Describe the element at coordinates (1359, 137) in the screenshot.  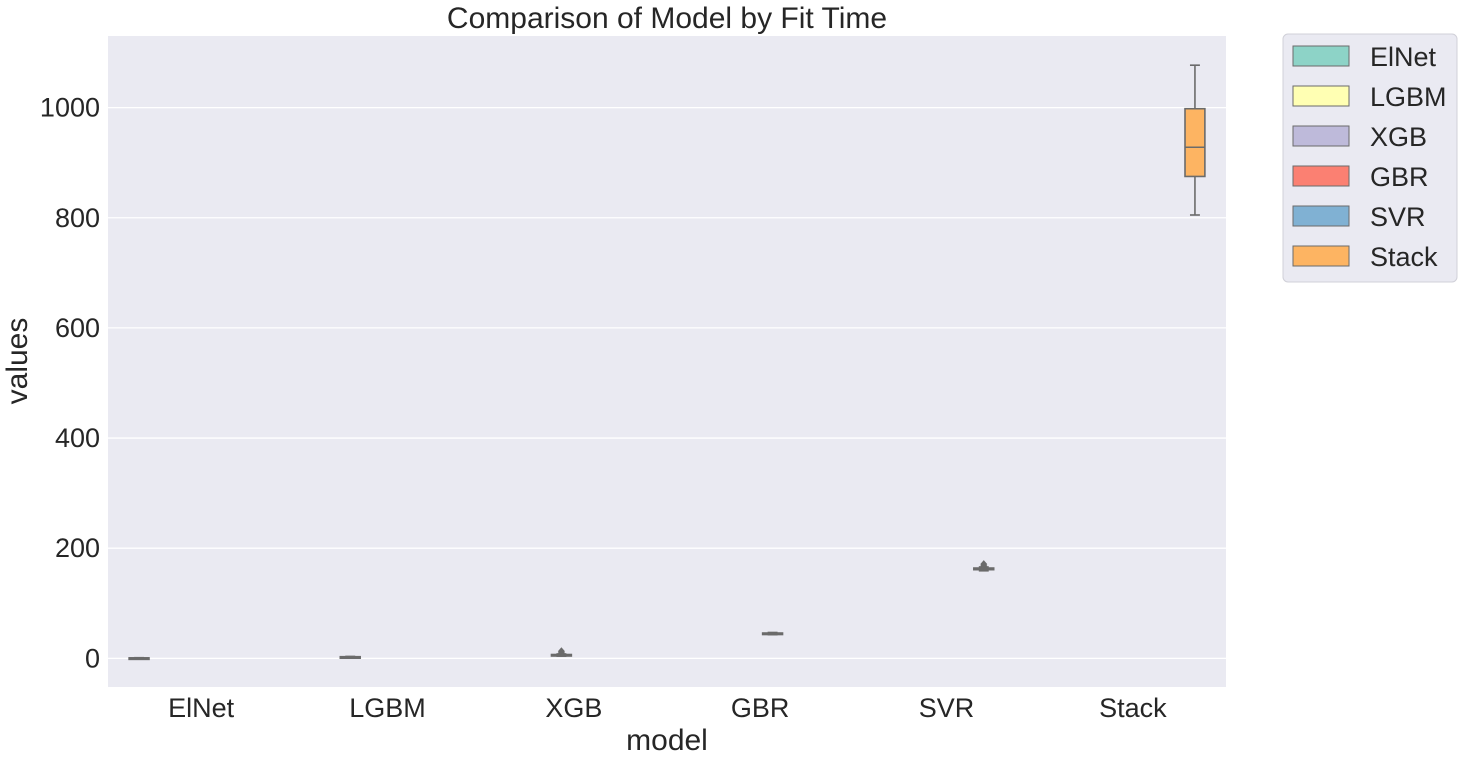
I see `legend-entry-xgb: XGB` at that location.